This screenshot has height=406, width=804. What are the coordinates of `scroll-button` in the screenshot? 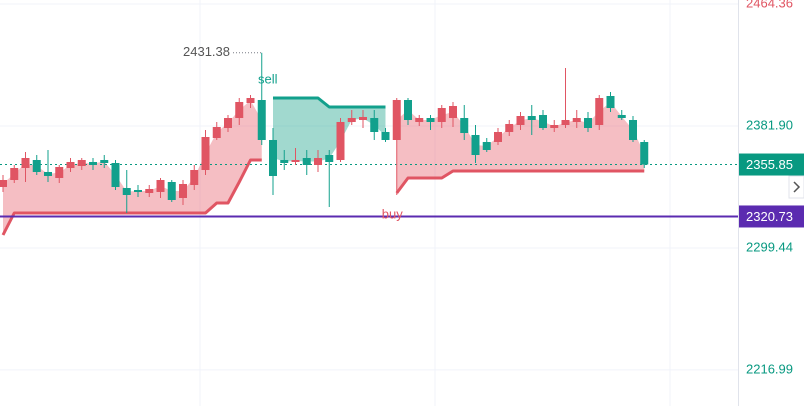 It's located at (796, 187).